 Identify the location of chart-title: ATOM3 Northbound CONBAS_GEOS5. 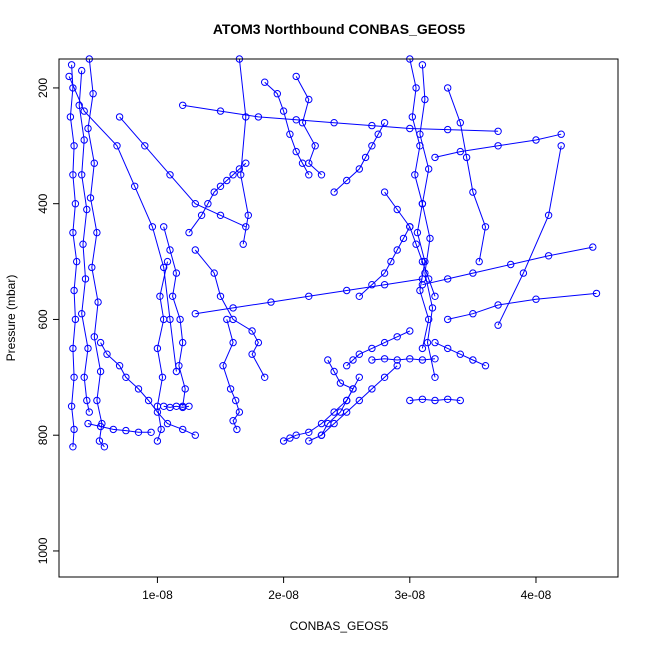
(339, 29).